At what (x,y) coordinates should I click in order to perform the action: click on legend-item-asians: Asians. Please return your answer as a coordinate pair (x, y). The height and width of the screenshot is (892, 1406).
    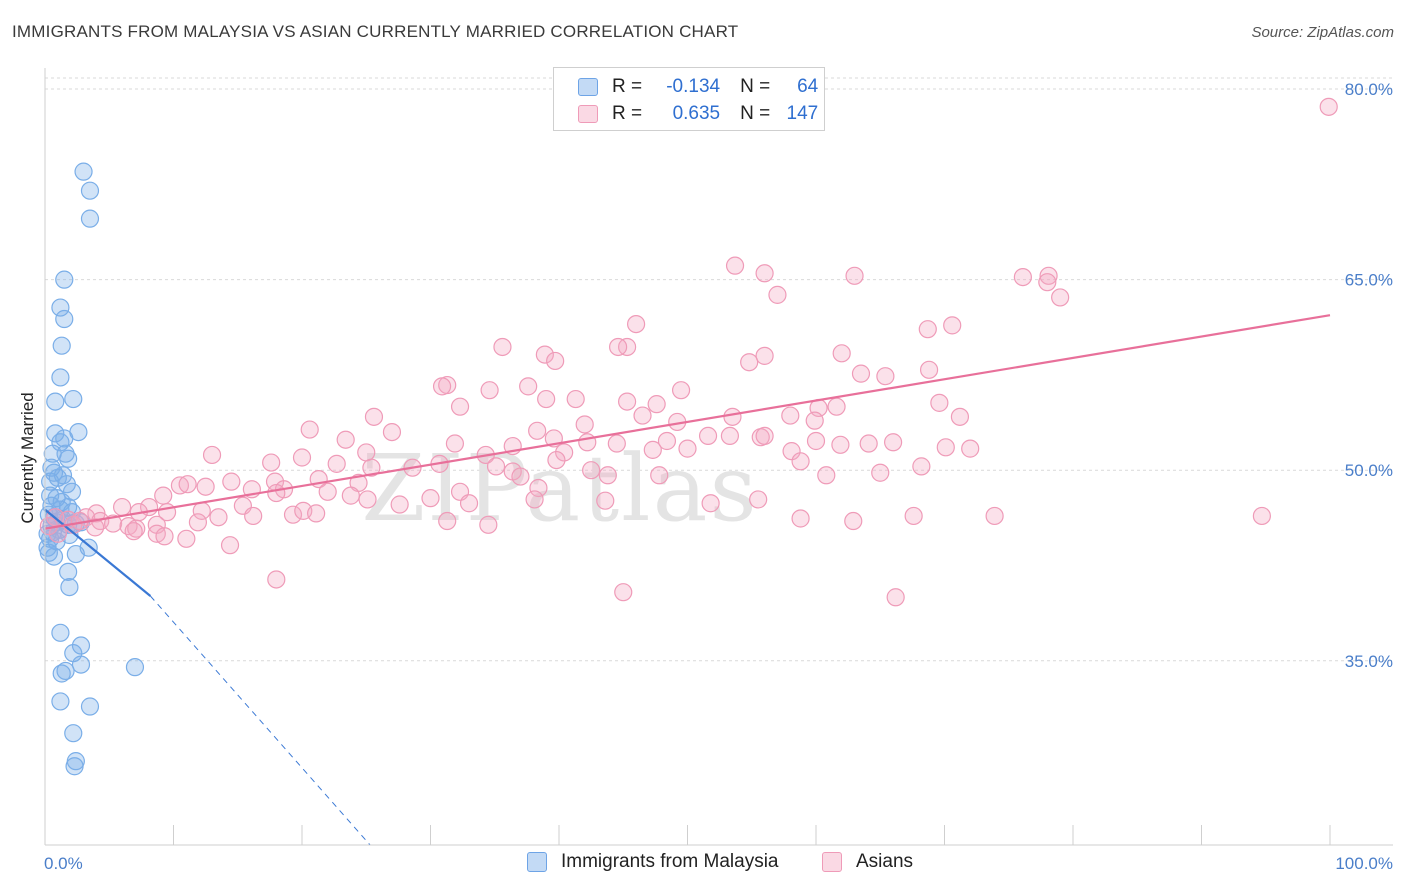
    Looking at the image, I should click on (867, 862).